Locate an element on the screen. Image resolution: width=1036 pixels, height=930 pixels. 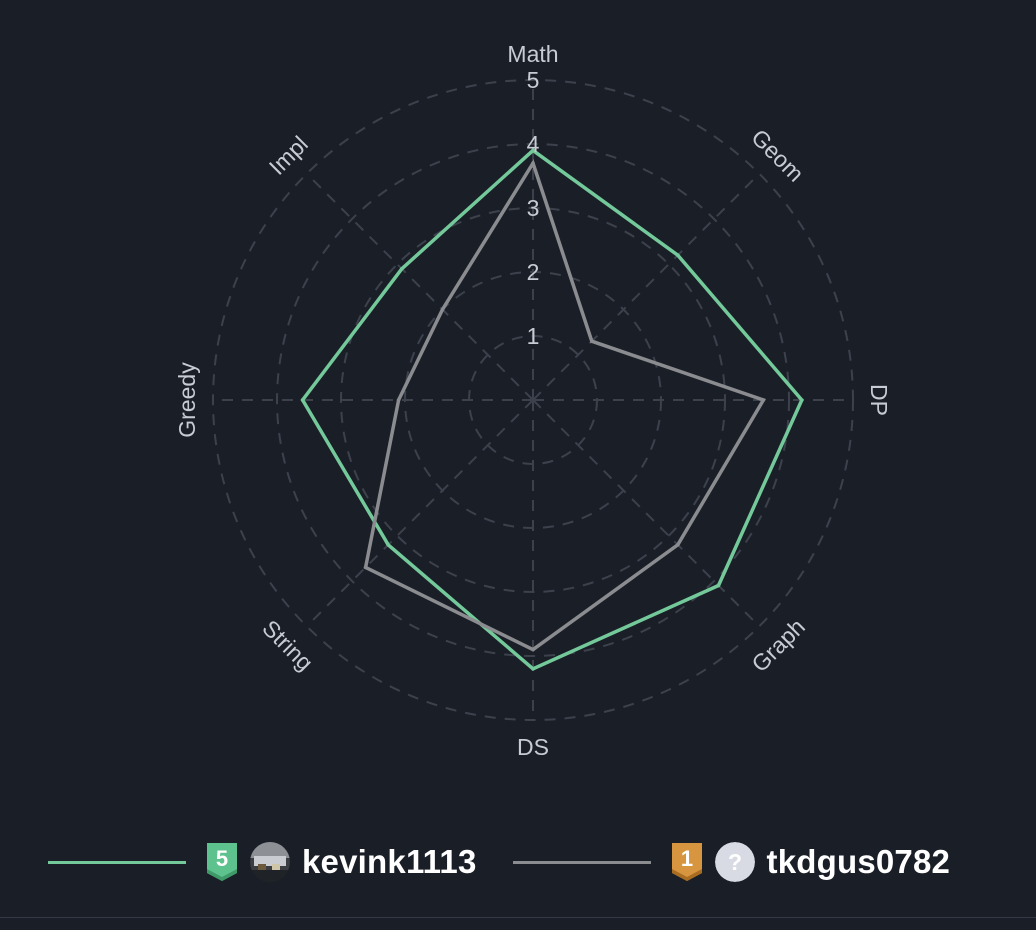
grid-spoke-graph is located at coordinates (646, 513).